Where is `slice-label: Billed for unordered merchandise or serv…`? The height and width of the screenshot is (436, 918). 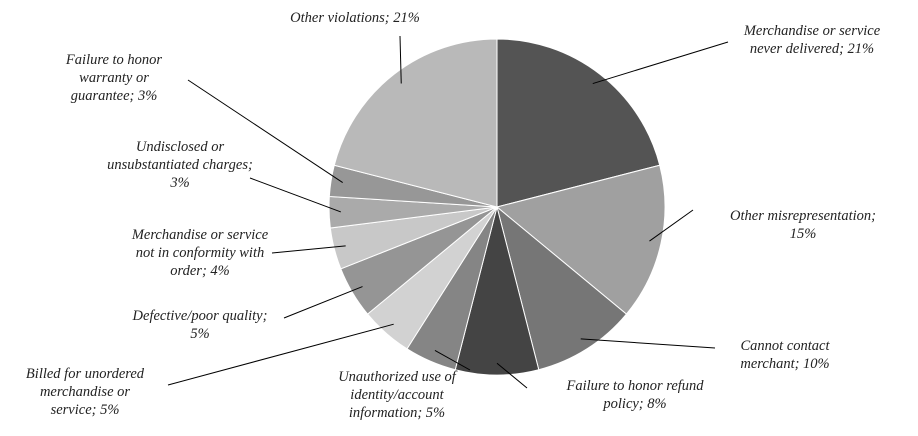 slice-label: Billed for unordered merchandise or serv… is located at coordinates (85, 392).